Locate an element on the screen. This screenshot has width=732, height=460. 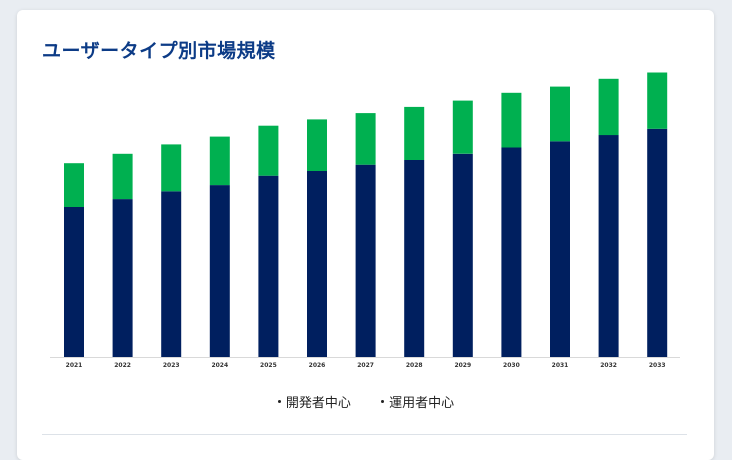
chart-title: ユーザータイプ別市場規模 is located at coordinates (159, 51).